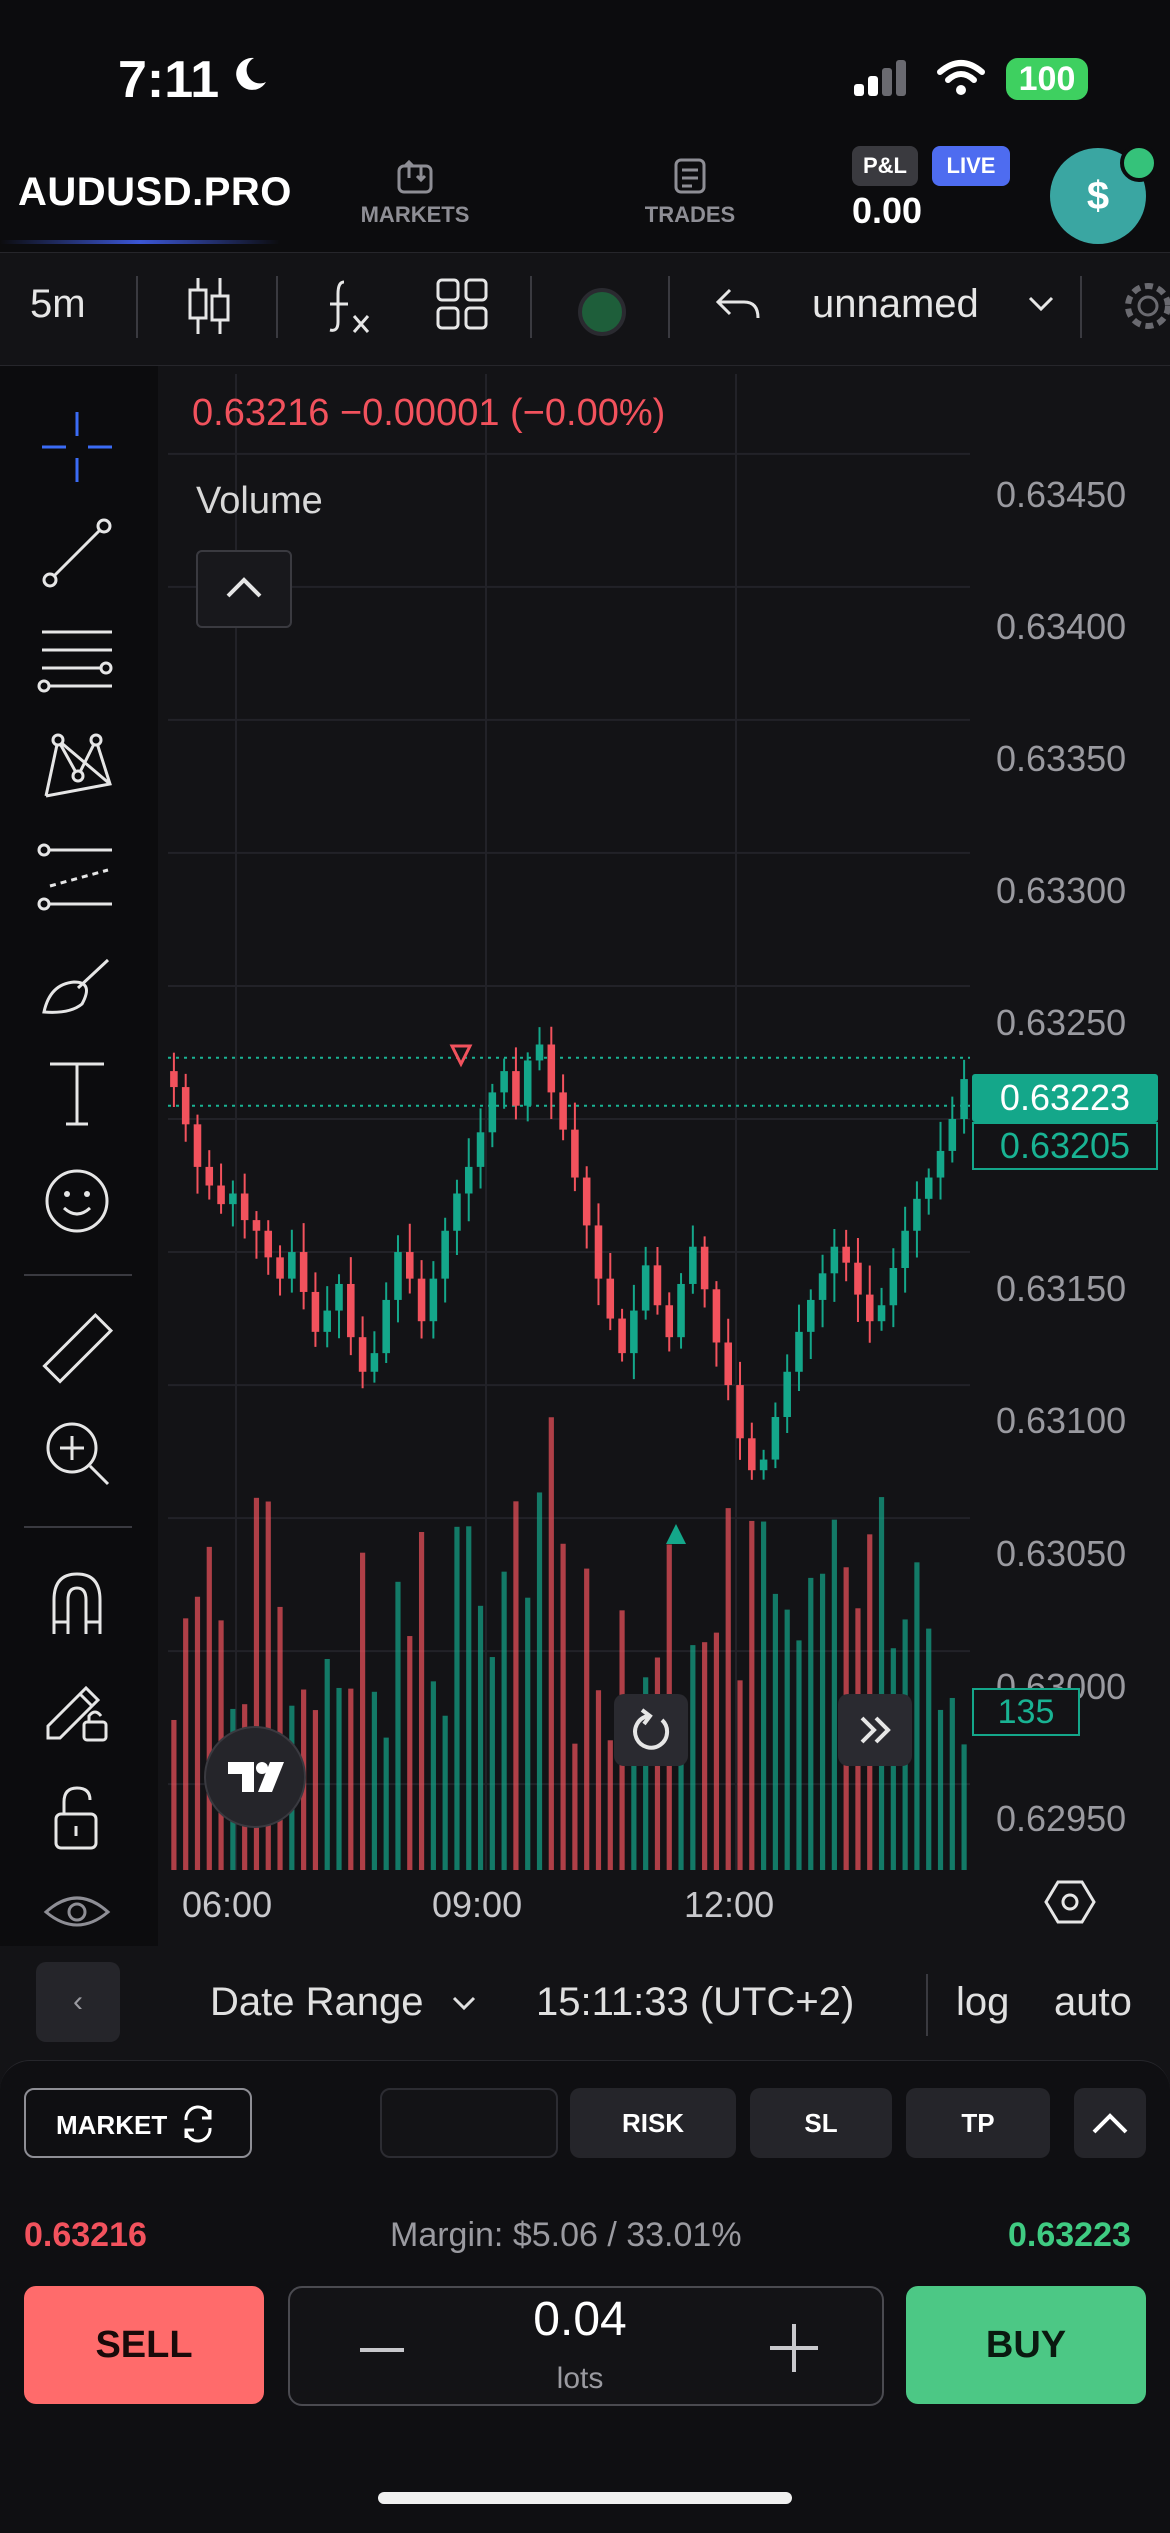 This screenshot has height=2533, width=1170. Describe the element at coordinates (895, 304) in the screenshot. I see `layout-name-selector: unnamed` at that location.